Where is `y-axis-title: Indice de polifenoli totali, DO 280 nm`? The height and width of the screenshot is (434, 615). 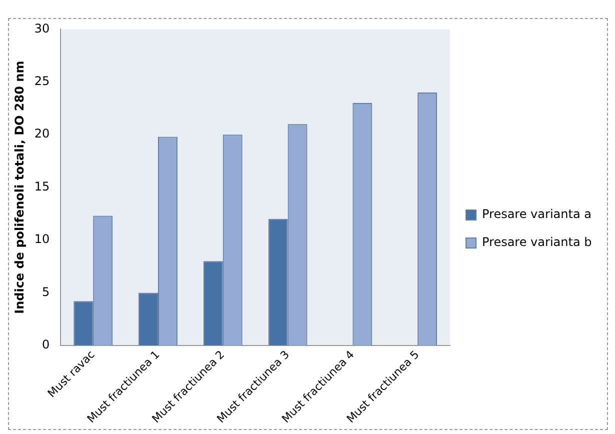
y-axis-title: Indice de polifenoli totali, DO 280 nm is located at coordinates (19, 187).